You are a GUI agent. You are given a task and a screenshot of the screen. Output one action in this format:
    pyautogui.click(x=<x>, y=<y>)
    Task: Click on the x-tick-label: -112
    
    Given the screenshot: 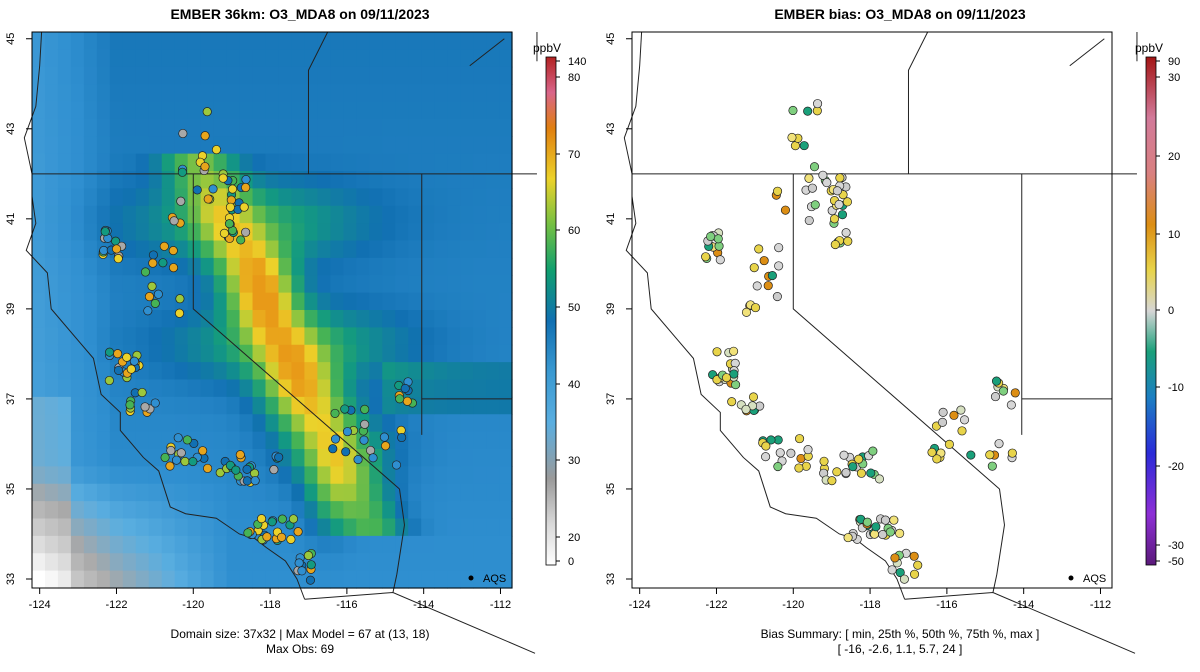 What is the action you would take?
    pyautogui.click(x=500, y=605)
    